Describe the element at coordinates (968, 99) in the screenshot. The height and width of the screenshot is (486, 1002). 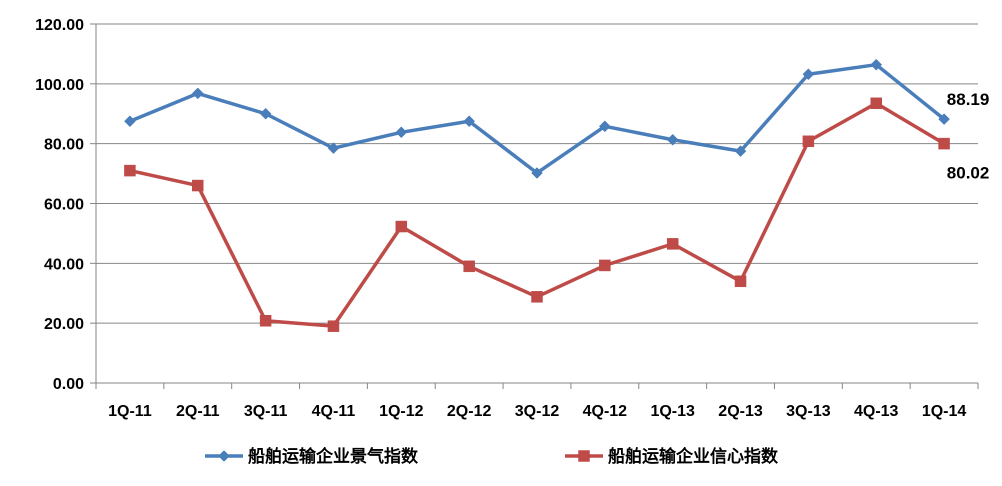
I see `data-label: 88.19` at that location.